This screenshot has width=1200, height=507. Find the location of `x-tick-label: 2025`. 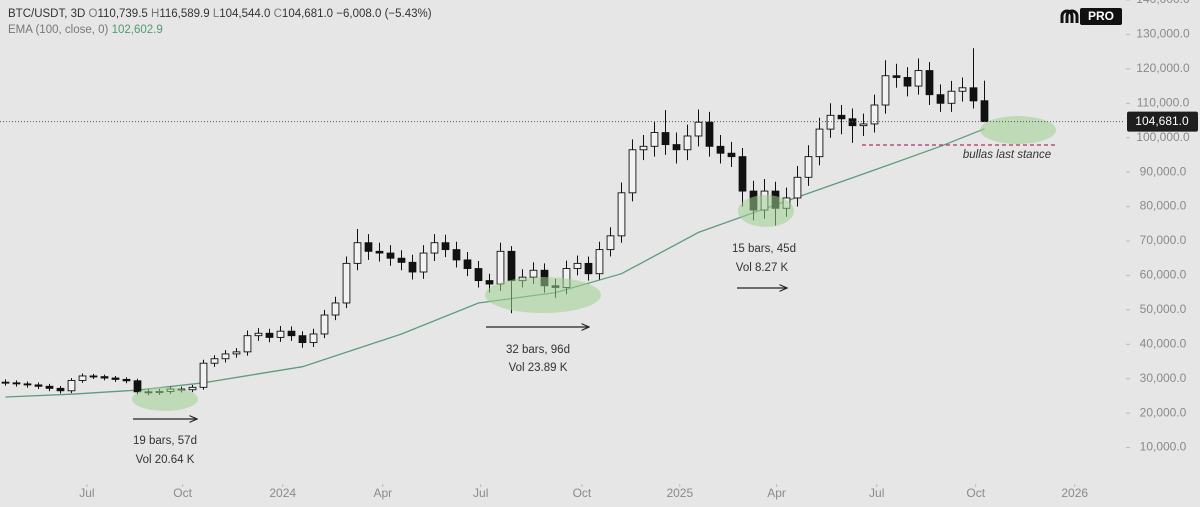

x-tick-label: 2025 is located at coordinates (679, 493).